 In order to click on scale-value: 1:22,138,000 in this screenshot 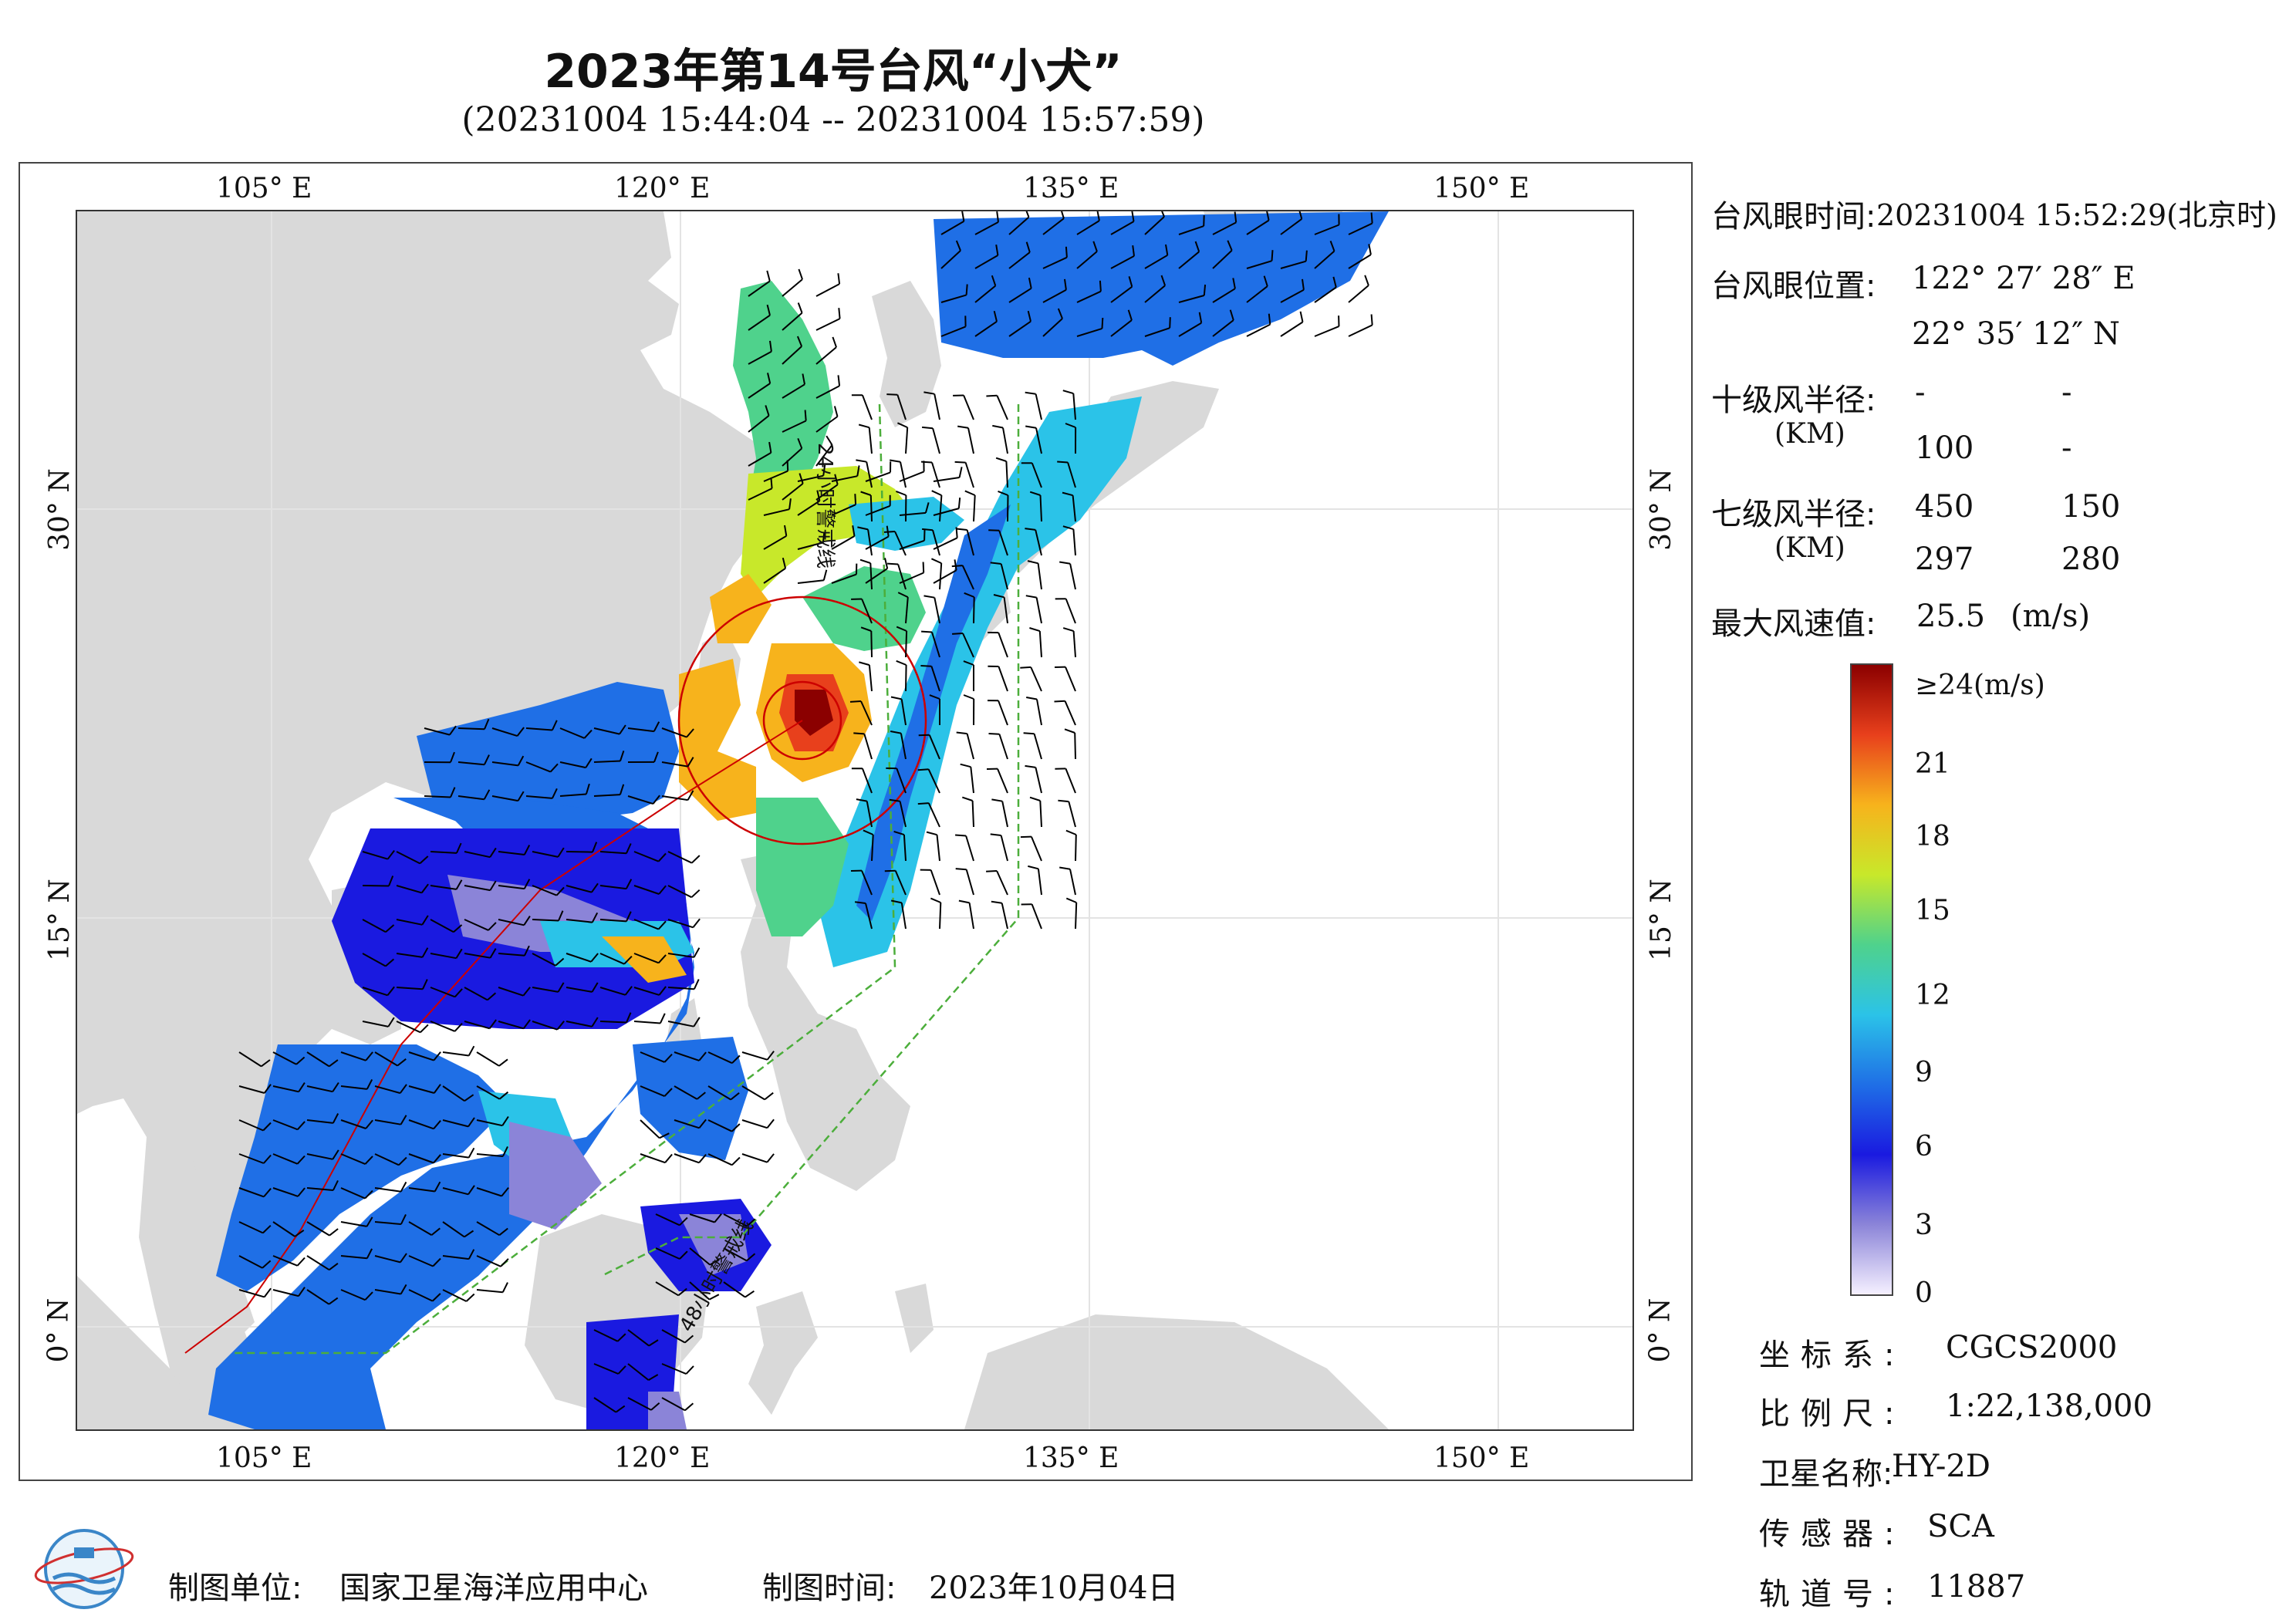, I will do `click(2049, 1406)`.